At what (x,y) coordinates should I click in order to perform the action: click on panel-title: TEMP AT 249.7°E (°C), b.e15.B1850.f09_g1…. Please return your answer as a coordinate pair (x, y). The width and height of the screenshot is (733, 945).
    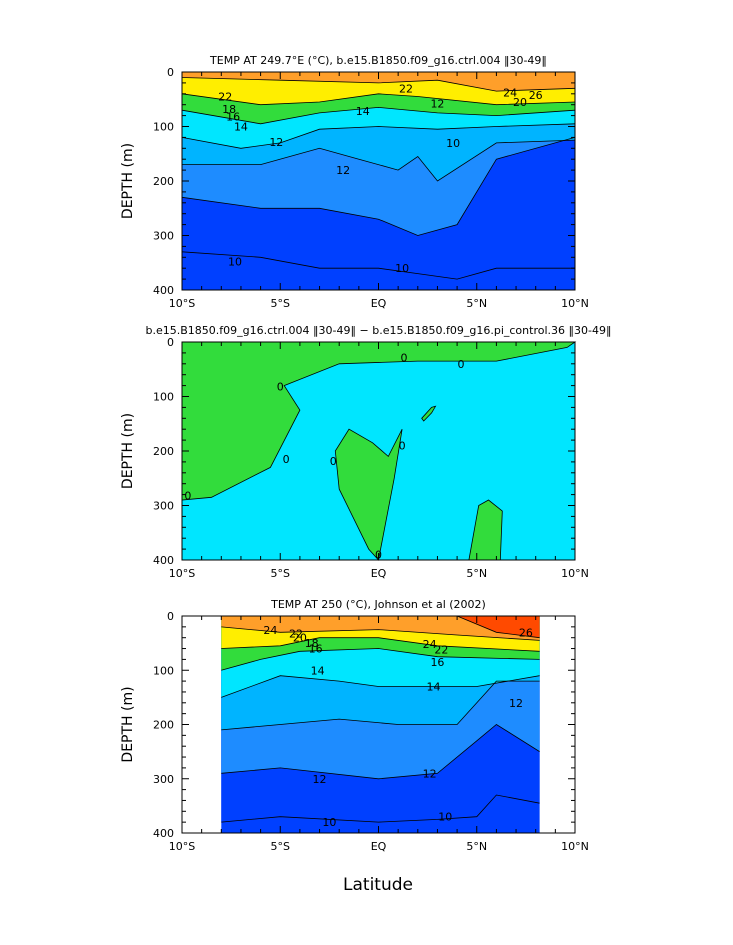
    Looking at the image, I should click on (378, 60).